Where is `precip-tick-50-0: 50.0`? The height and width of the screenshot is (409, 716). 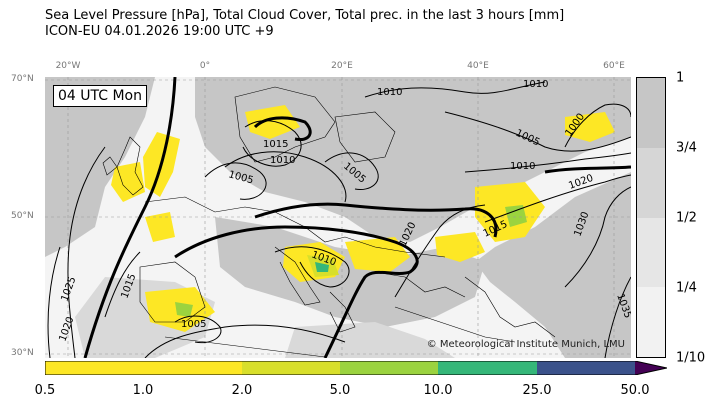
precip-tick-50-0: 50.0 is located at coordinates (635, 390).